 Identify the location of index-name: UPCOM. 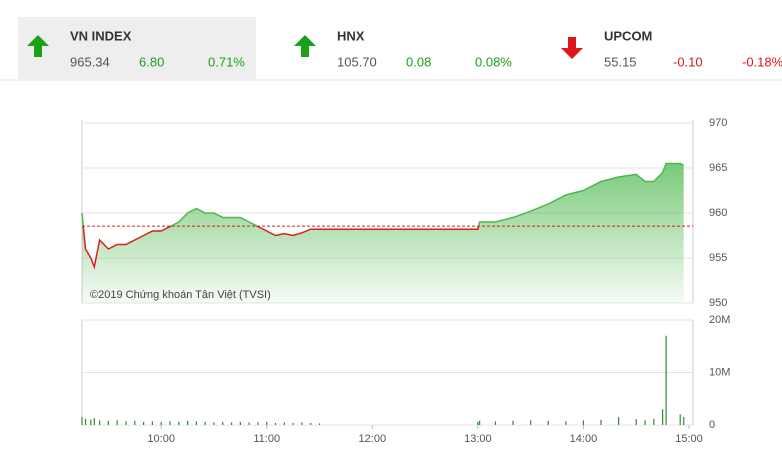
(628, 35).